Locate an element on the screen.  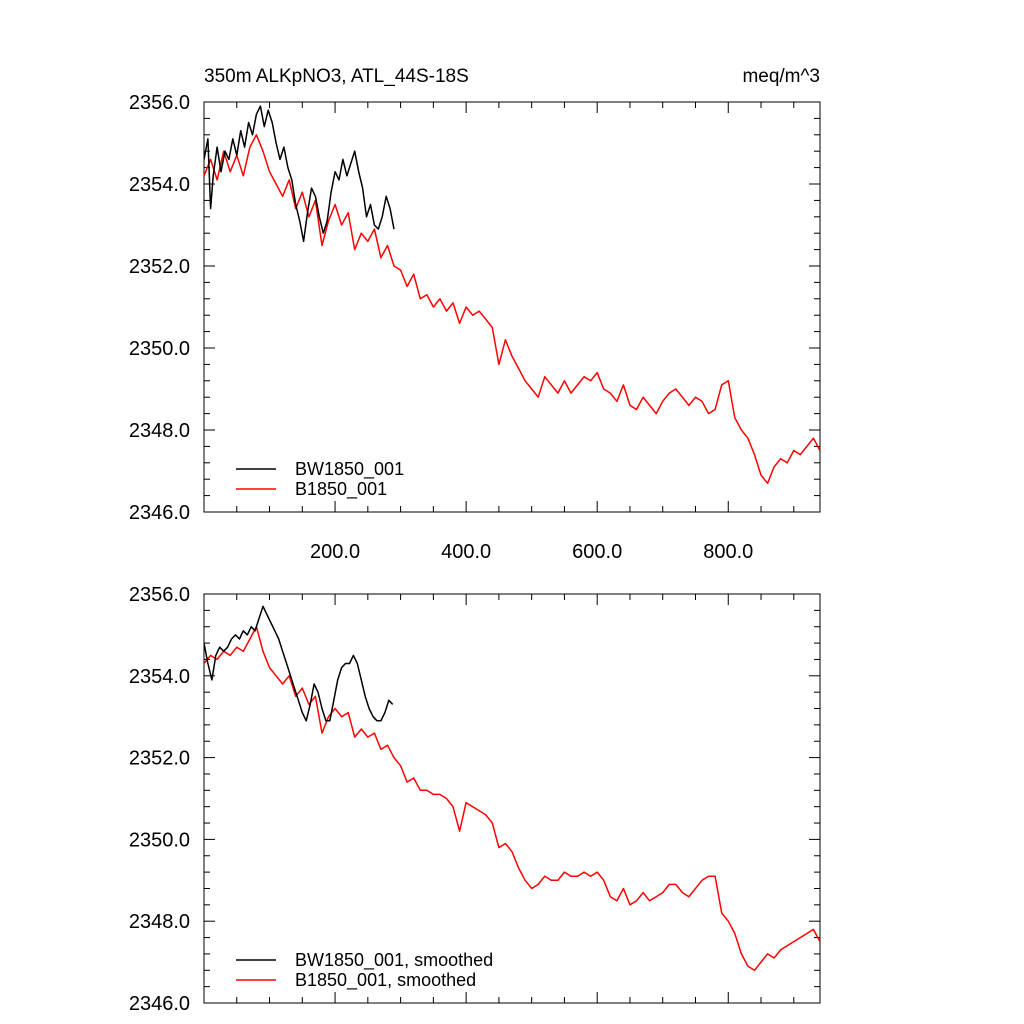
units-label: meq/m^3 is located at coordinates (781, 76).